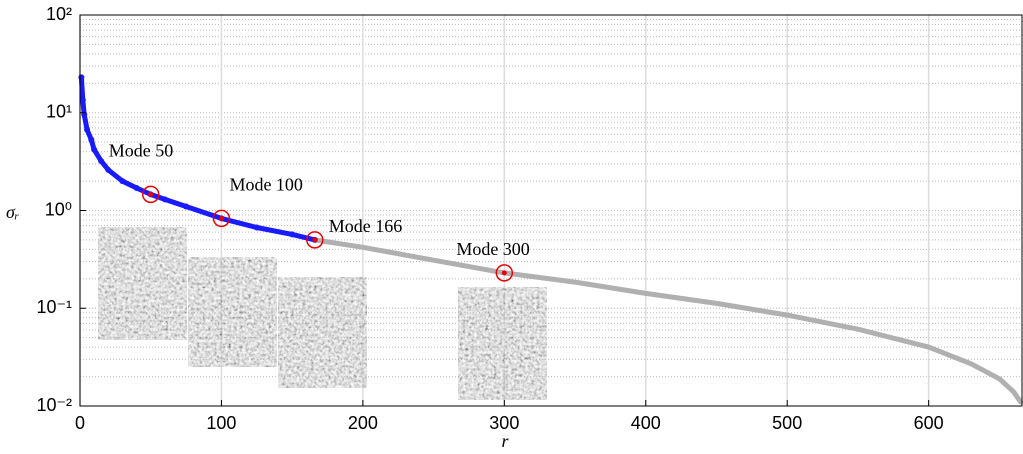 This screenshot has width=1023, height=454. What do you see at coordinates (366, 226) in the screenshot?
I see `annotation: Mode 166` at bounding box center [366, 226].